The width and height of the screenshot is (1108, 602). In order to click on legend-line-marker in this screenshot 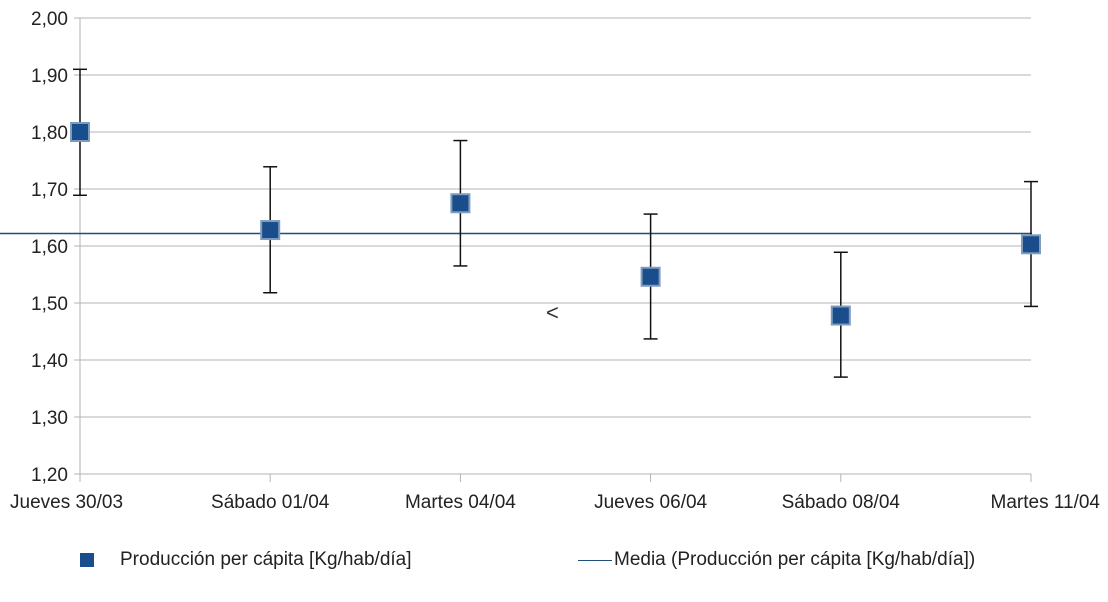, I will do `click(595, 560)`.